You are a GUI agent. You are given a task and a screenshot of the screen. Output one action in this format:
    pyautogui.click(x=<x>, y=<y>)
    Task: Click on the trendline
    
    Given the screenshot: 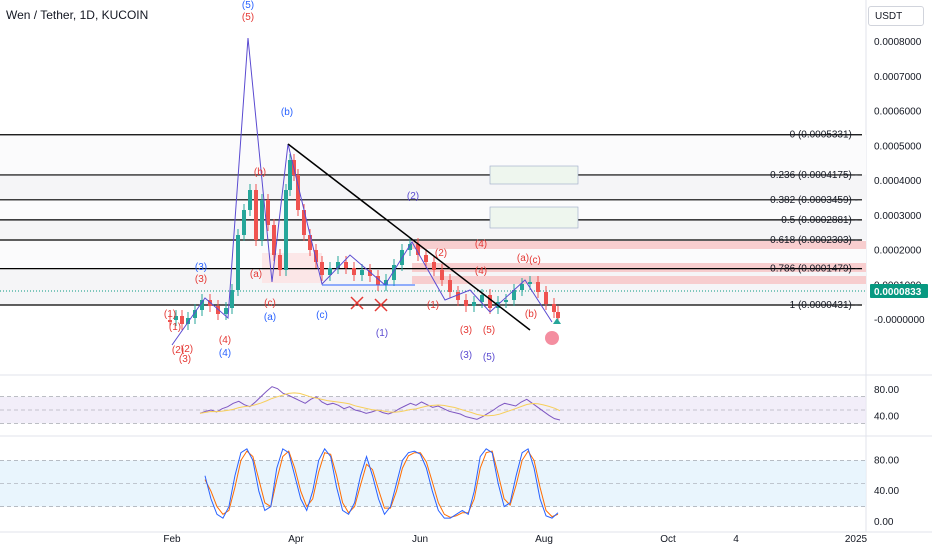 What is the action you would take?
    pyautogui.click(x=409, y=237)
    